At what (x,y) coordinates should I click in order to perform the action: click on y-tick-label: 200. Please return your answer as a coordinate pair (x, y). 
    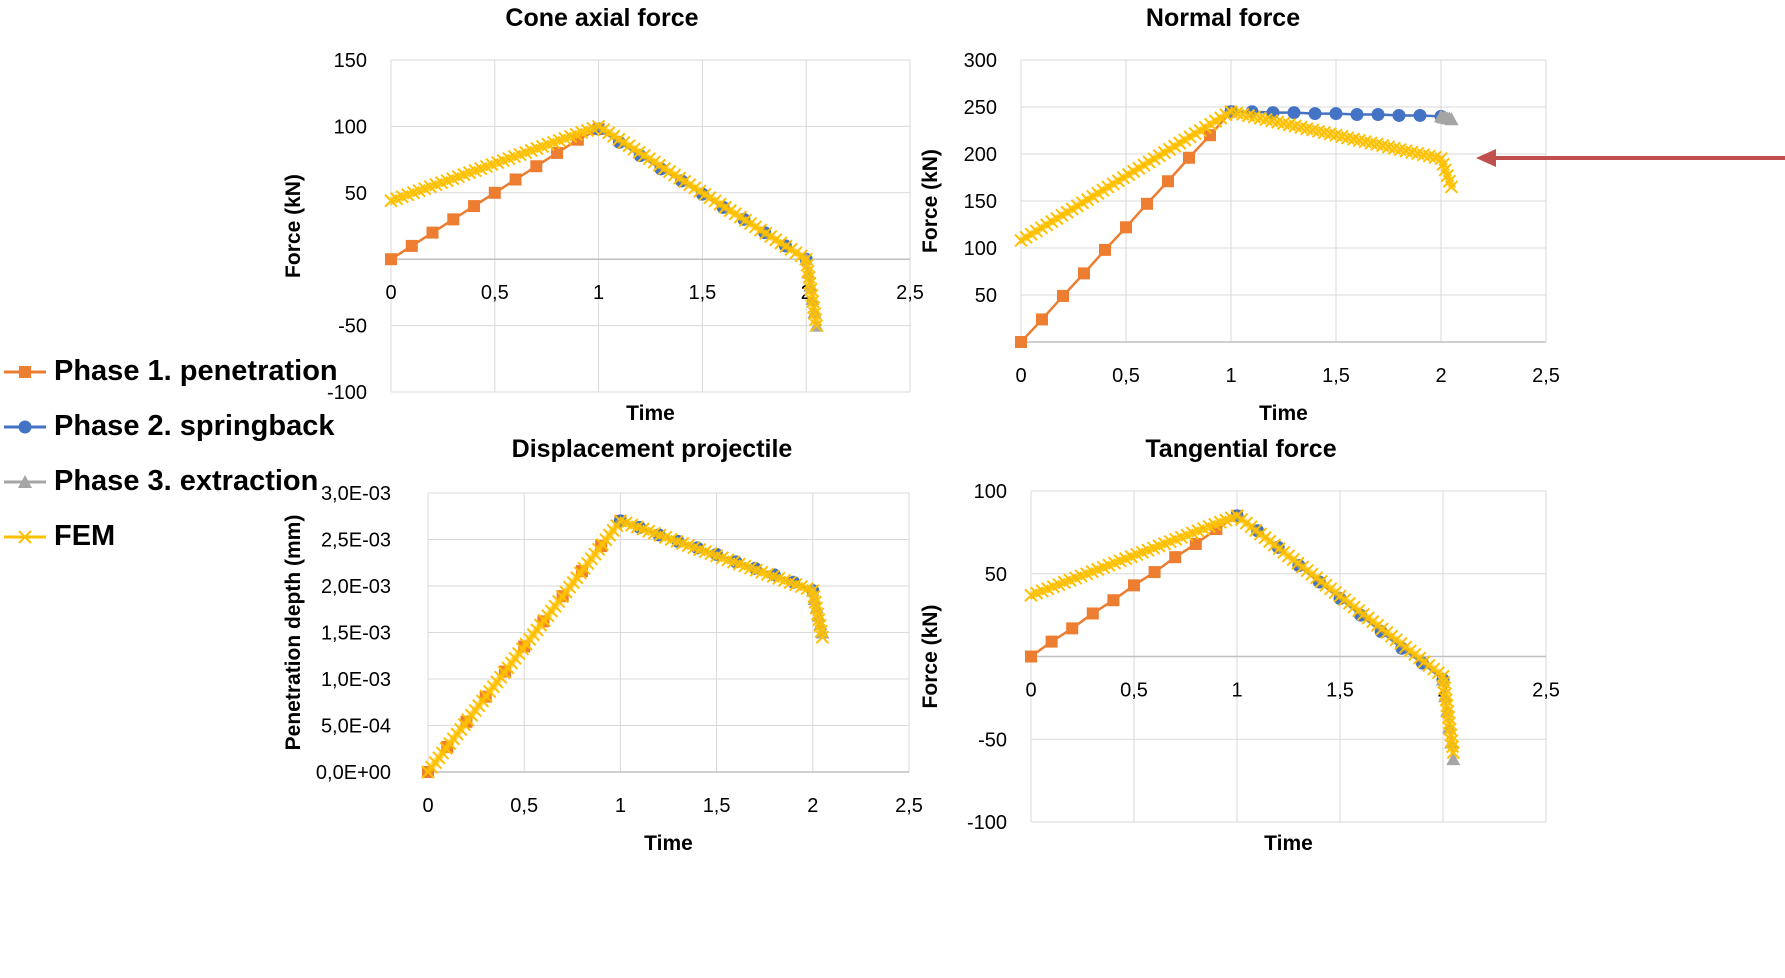
    Looking at the image, I should click on (980, 155).